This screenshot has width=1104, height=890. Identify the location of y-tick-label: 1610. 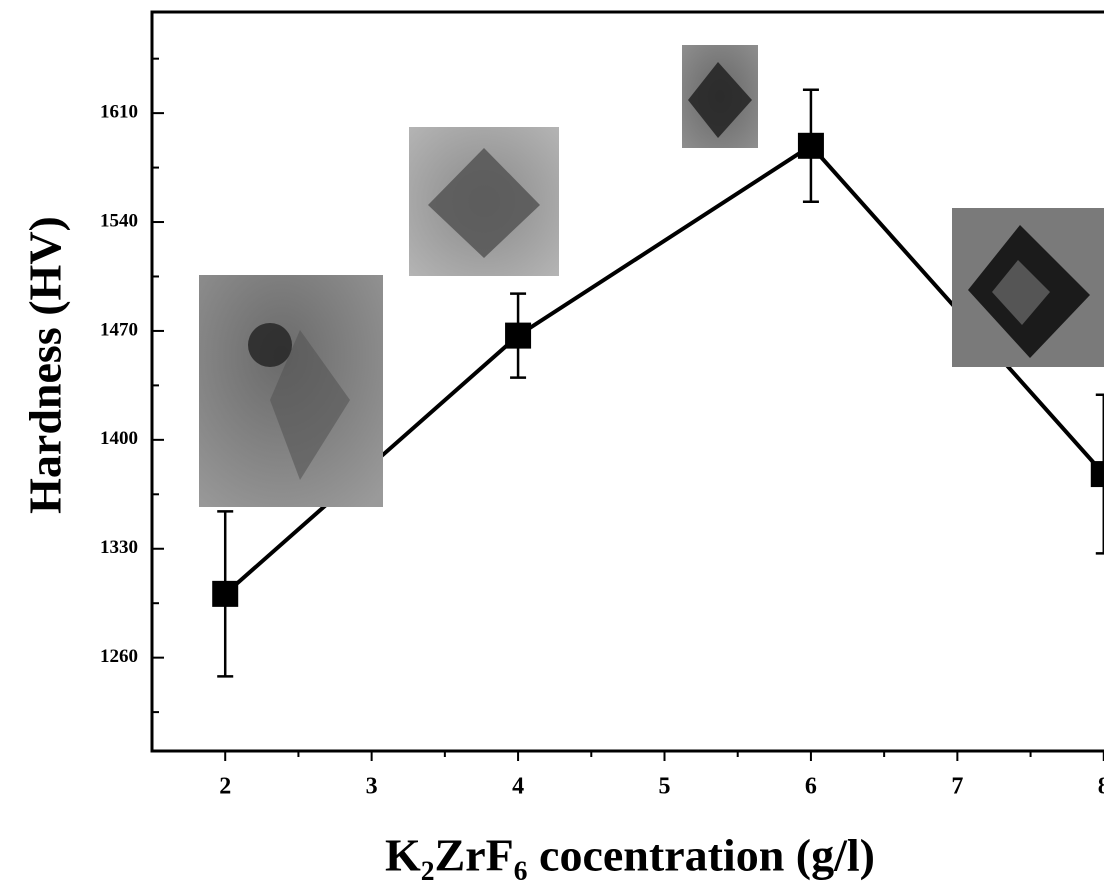
(119, 111).